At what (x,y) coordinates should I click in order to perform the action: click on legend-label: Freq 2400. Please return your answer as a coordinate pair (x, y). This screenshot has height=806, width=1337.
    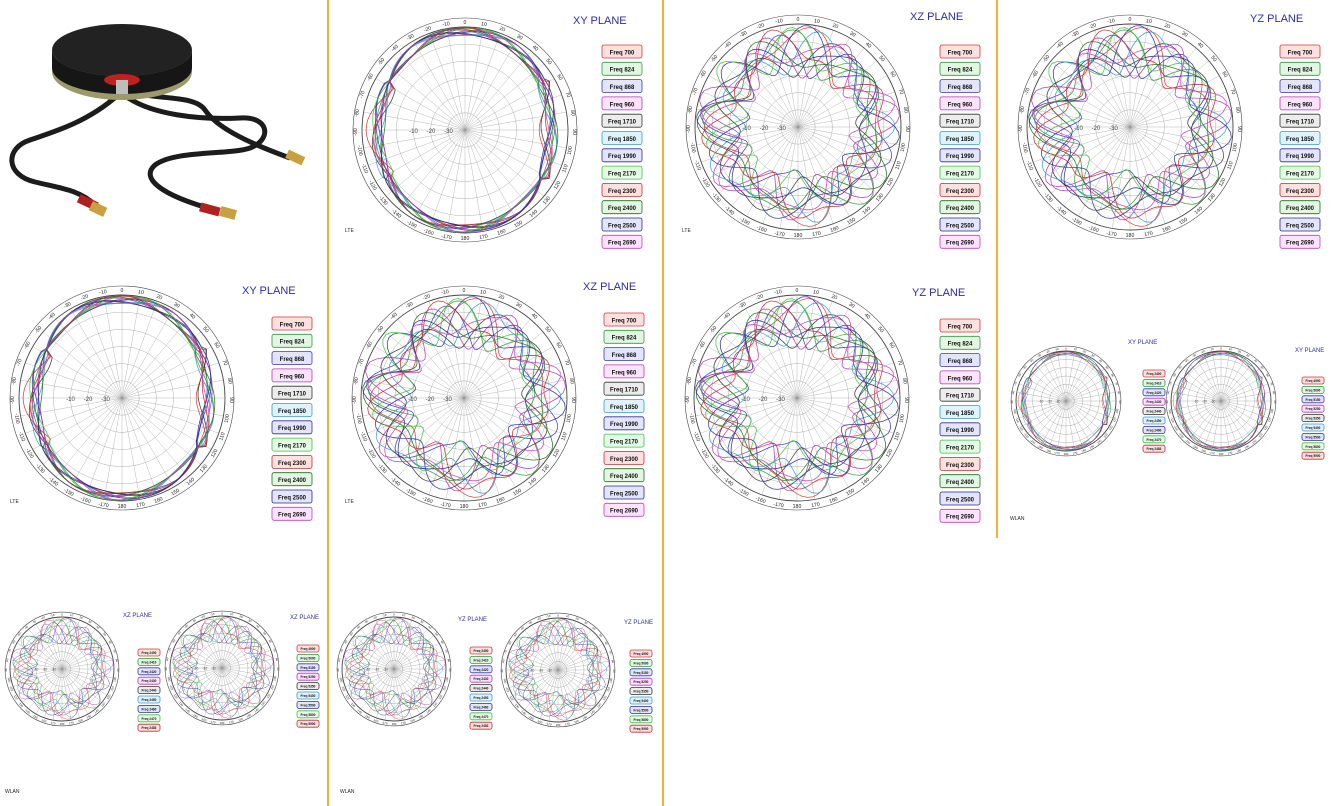
    Looking at the image, I should click on (960, 209).